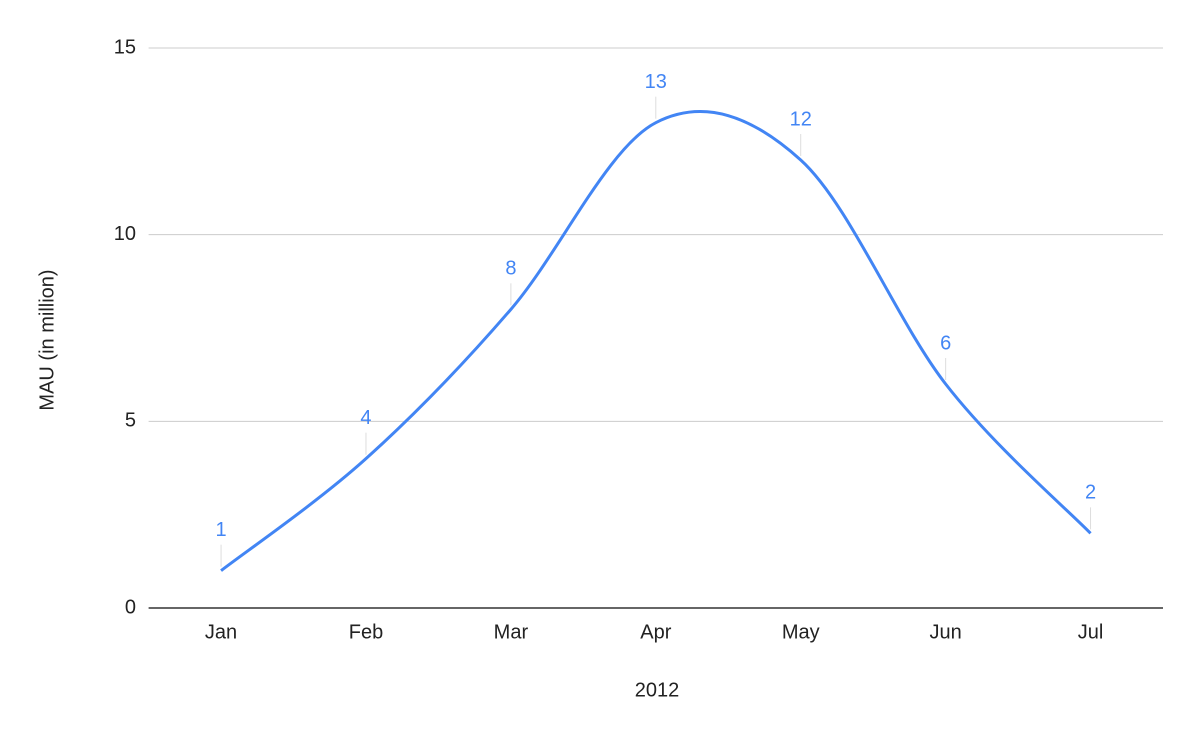  I want to click on data-label: 6, so click(945, 343).